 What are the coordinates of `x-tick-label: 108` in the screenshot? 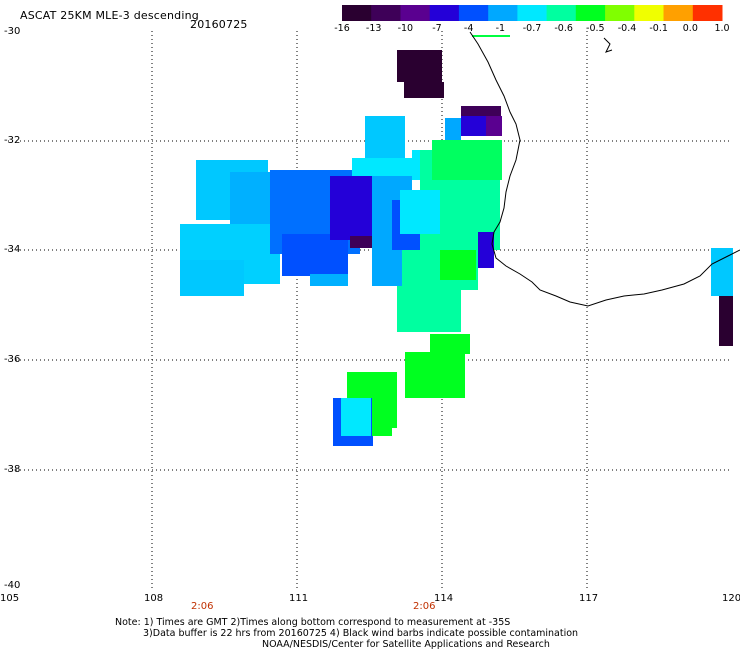 It's located at (154, 598).